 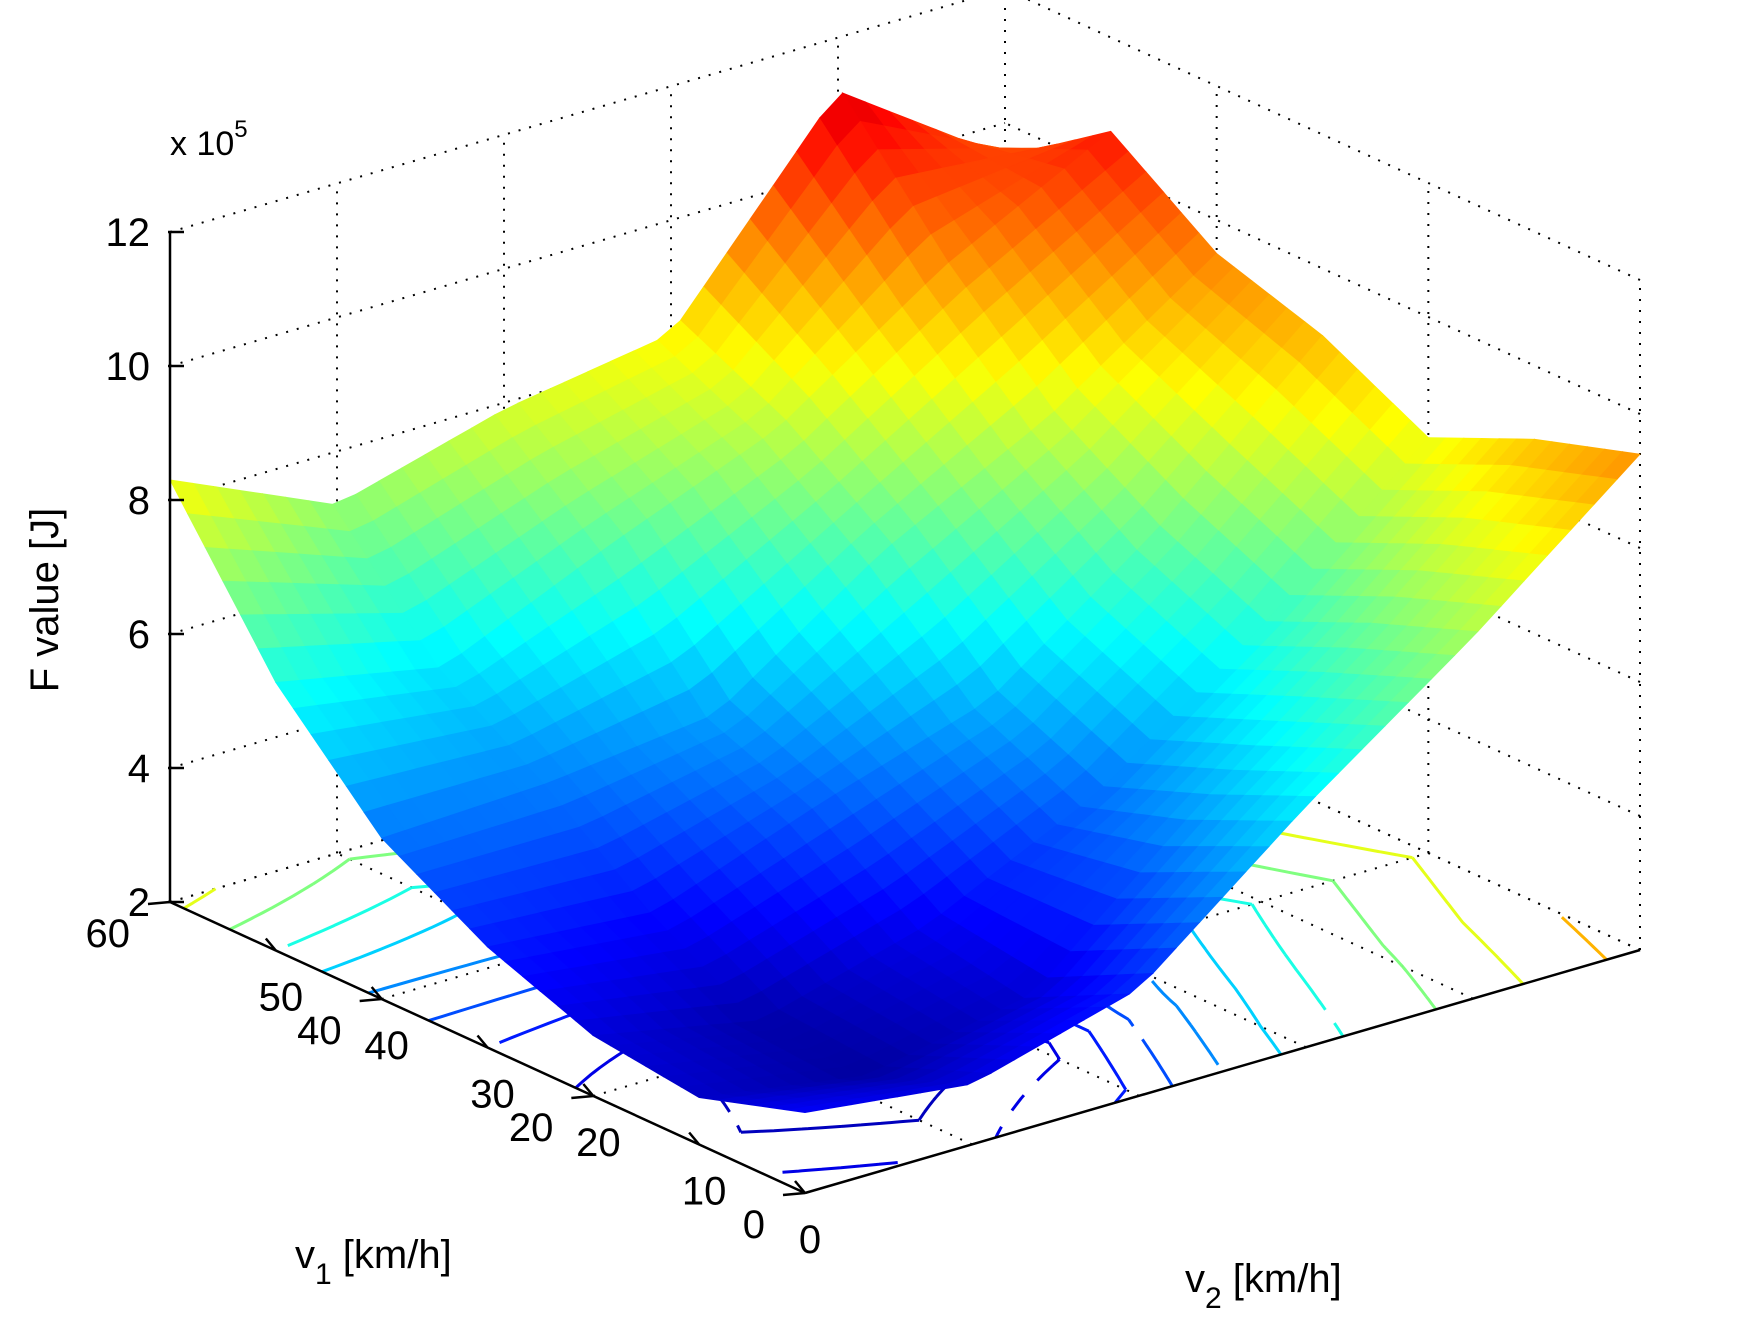 What do you see at coordinates (1263, 1286) in the screenshot?
I see `v2-axis-label: v2 [km/h]` at bounding box center [1263, 1286].